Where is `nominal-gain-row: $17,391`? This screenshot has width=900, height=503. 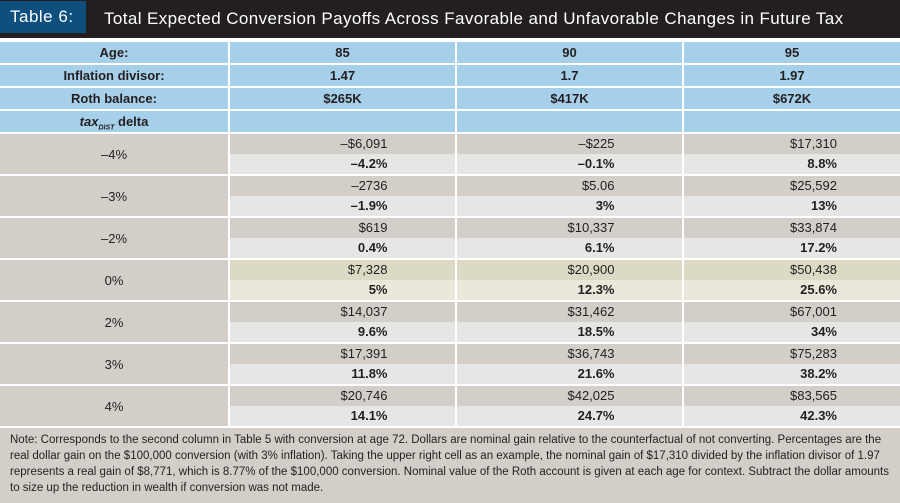 nominal-gain-row: $17,391 is located at coordinates (342, 354).